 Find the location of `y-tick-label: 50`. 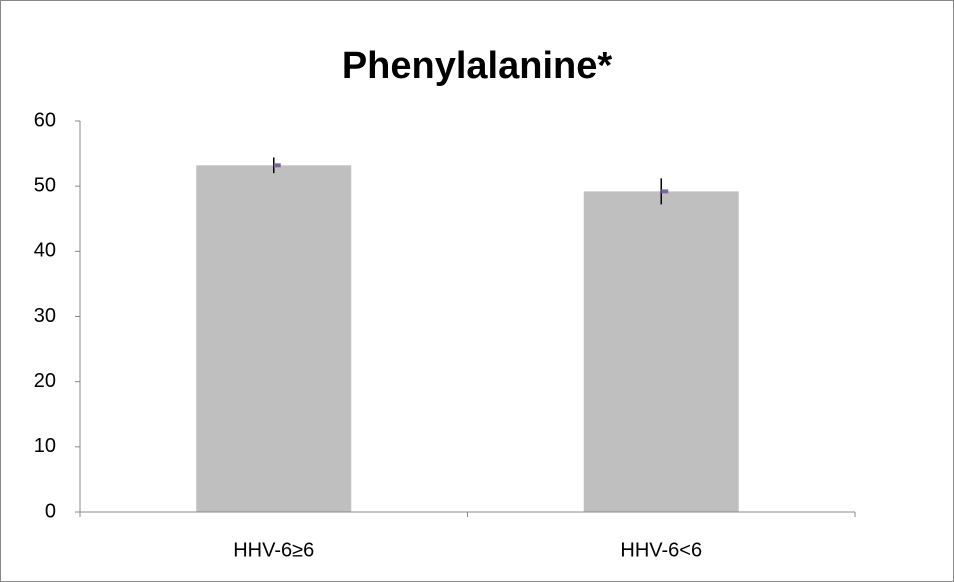

y-tick-label: 50 is located at coordinates (45, 185).